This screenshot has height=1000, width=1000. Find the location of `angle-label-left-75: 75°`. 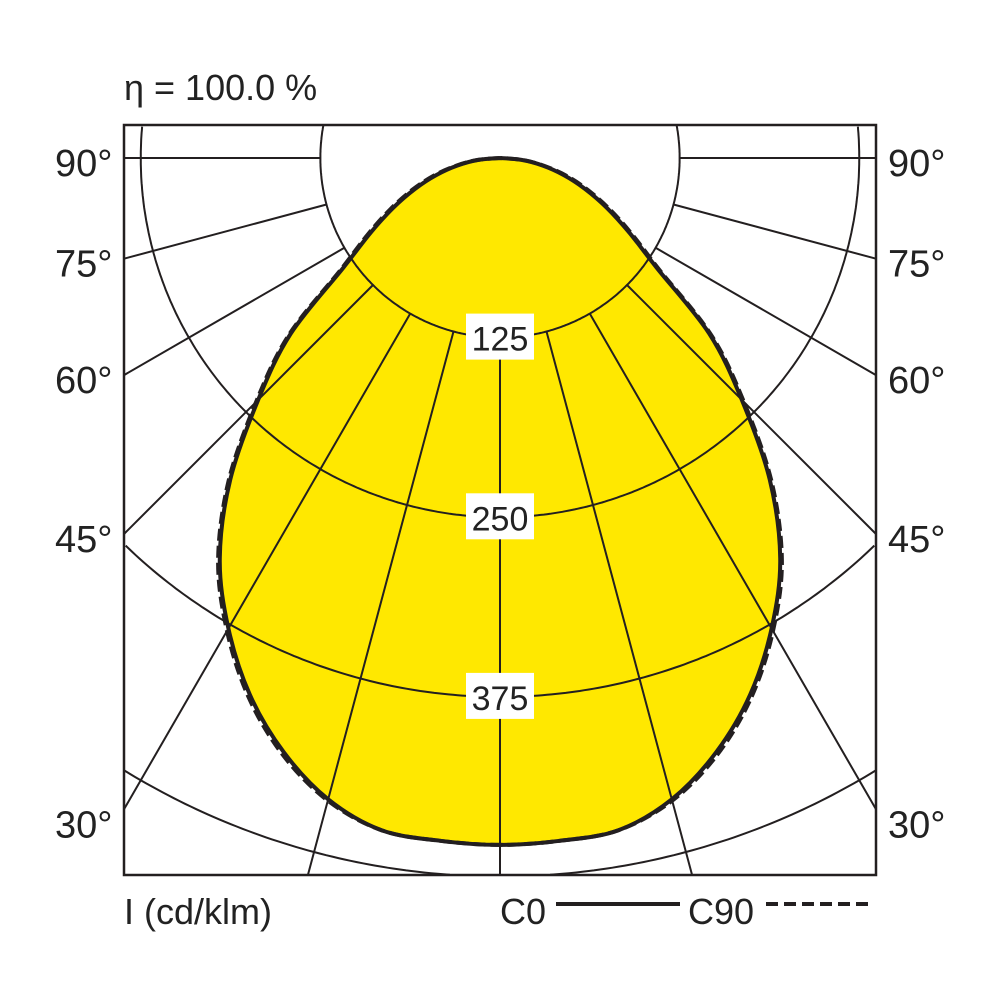

angle-label-left-75: 75° is located at coordinates (83, 265).